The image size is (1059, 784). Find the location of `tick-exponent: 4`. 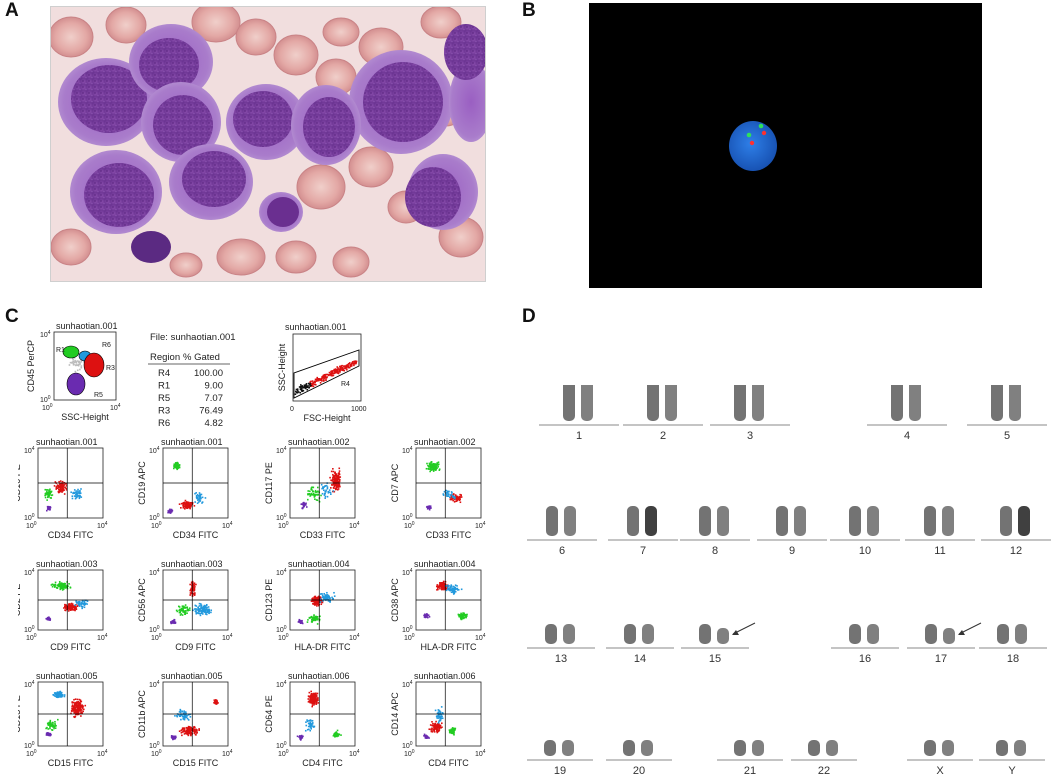

tick-exponent: 4 is located at coordinates (285, 571).